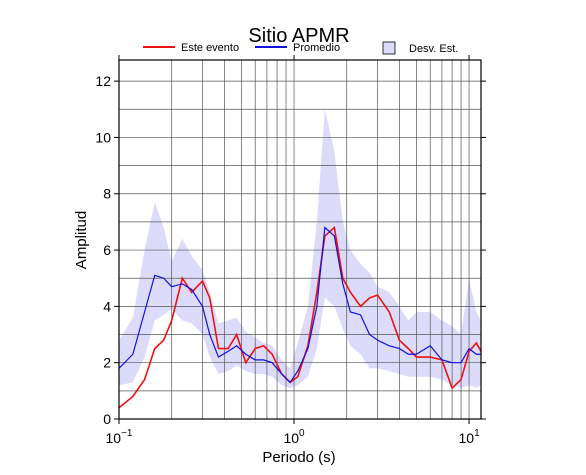 Image resolution: width=586 pixels, height=475 pixels. Describe the element at coordinates (107, 250) in the screenshot. I see `y-tick-label: 6` at that location.